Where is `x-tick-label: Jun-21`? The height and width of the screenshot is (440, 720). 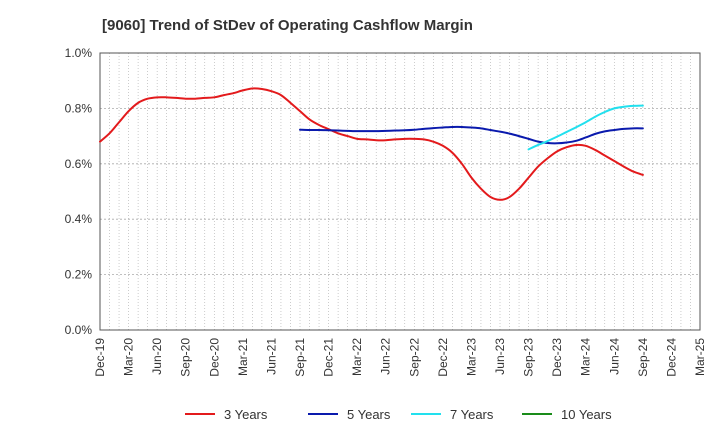 x-tick-label: Jun-21 is located at coordinates (271, 356).